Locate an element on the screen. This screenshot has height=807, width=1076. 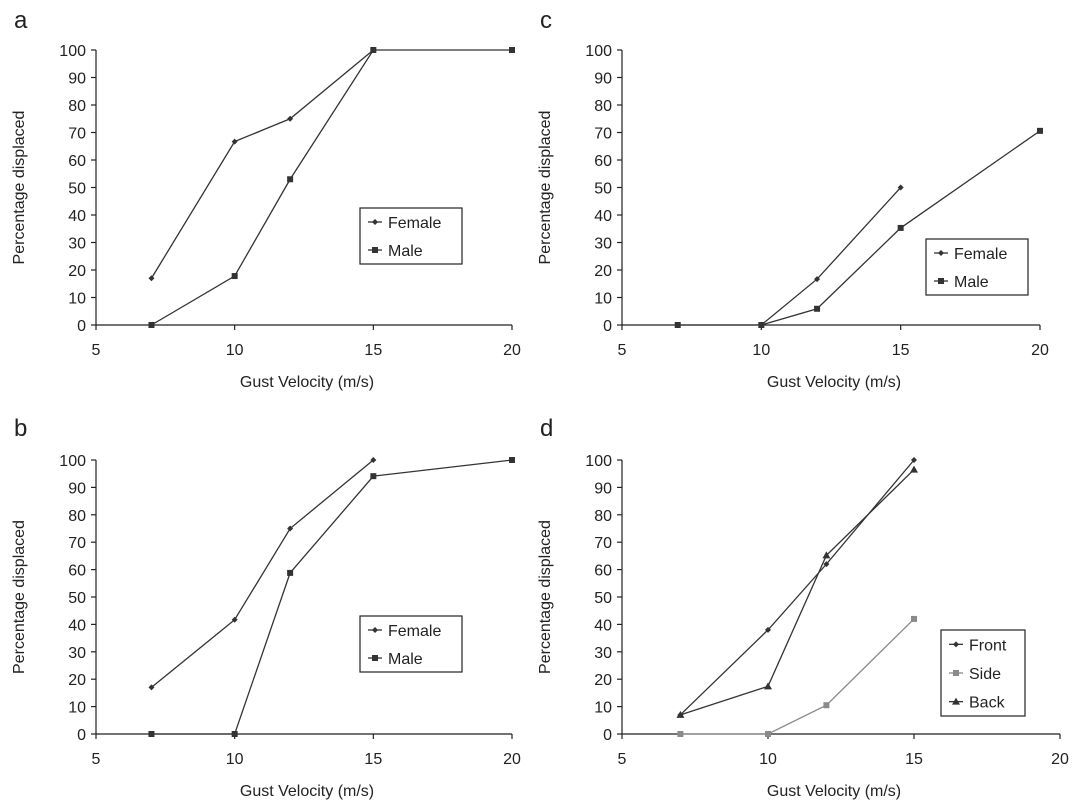
series-side is located at coordinates (797, 676).